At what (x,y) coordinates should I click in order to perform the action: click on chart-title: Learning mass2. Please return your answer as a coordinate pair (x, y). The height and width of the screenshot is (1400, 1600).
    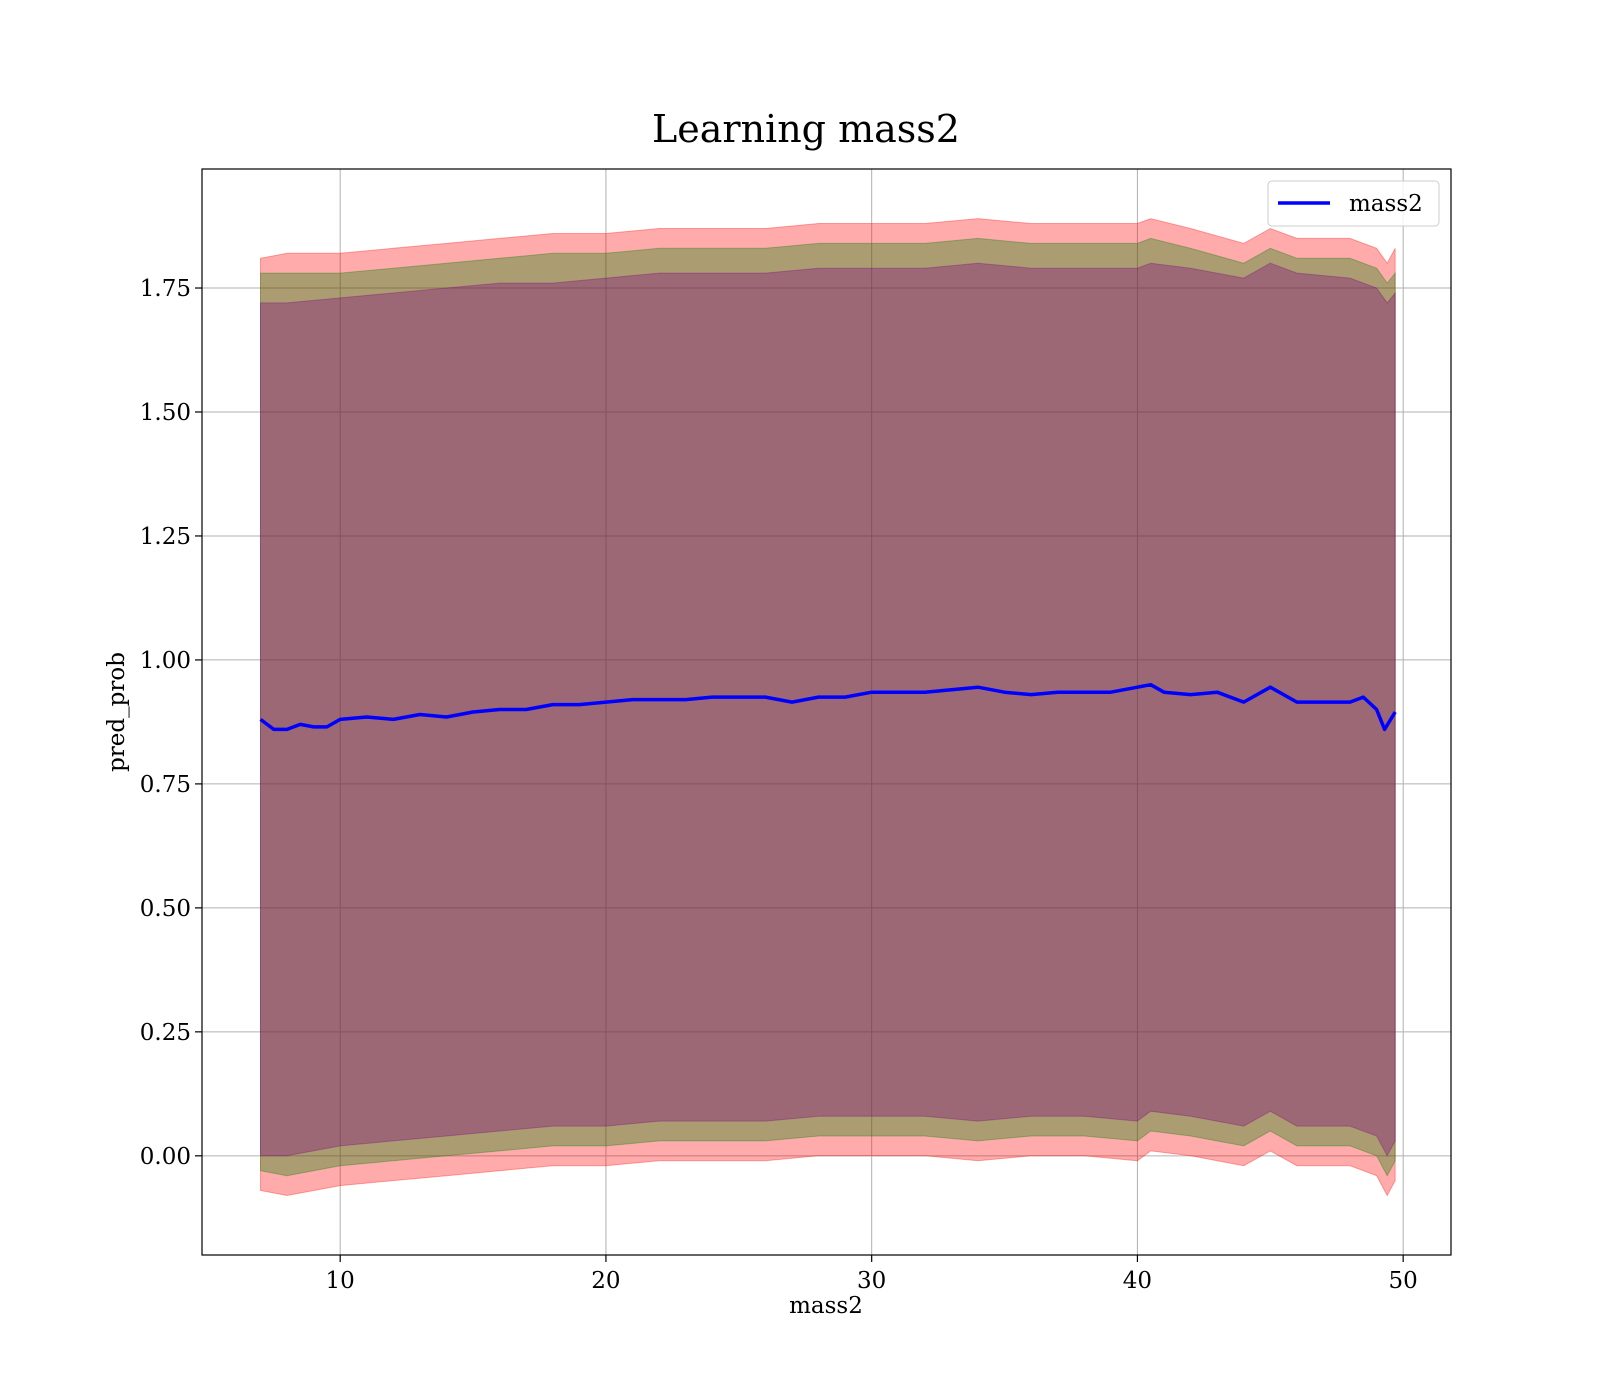
    Looking at the image, I should click on (806, 129).